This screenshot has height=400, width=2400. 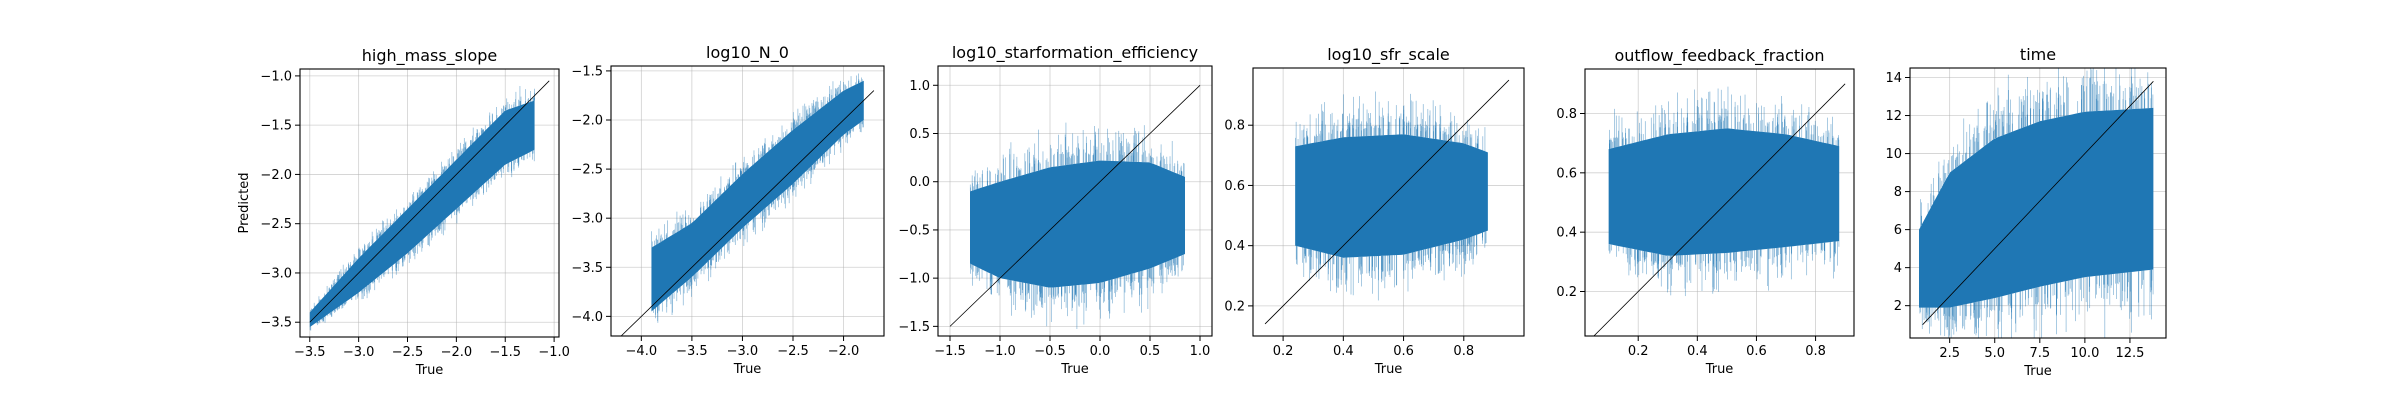 What do you see at coordinates (1200, 351) in the screenshot?
I see `x-tick-label: 1.0` at bounding box center [1200, 351].